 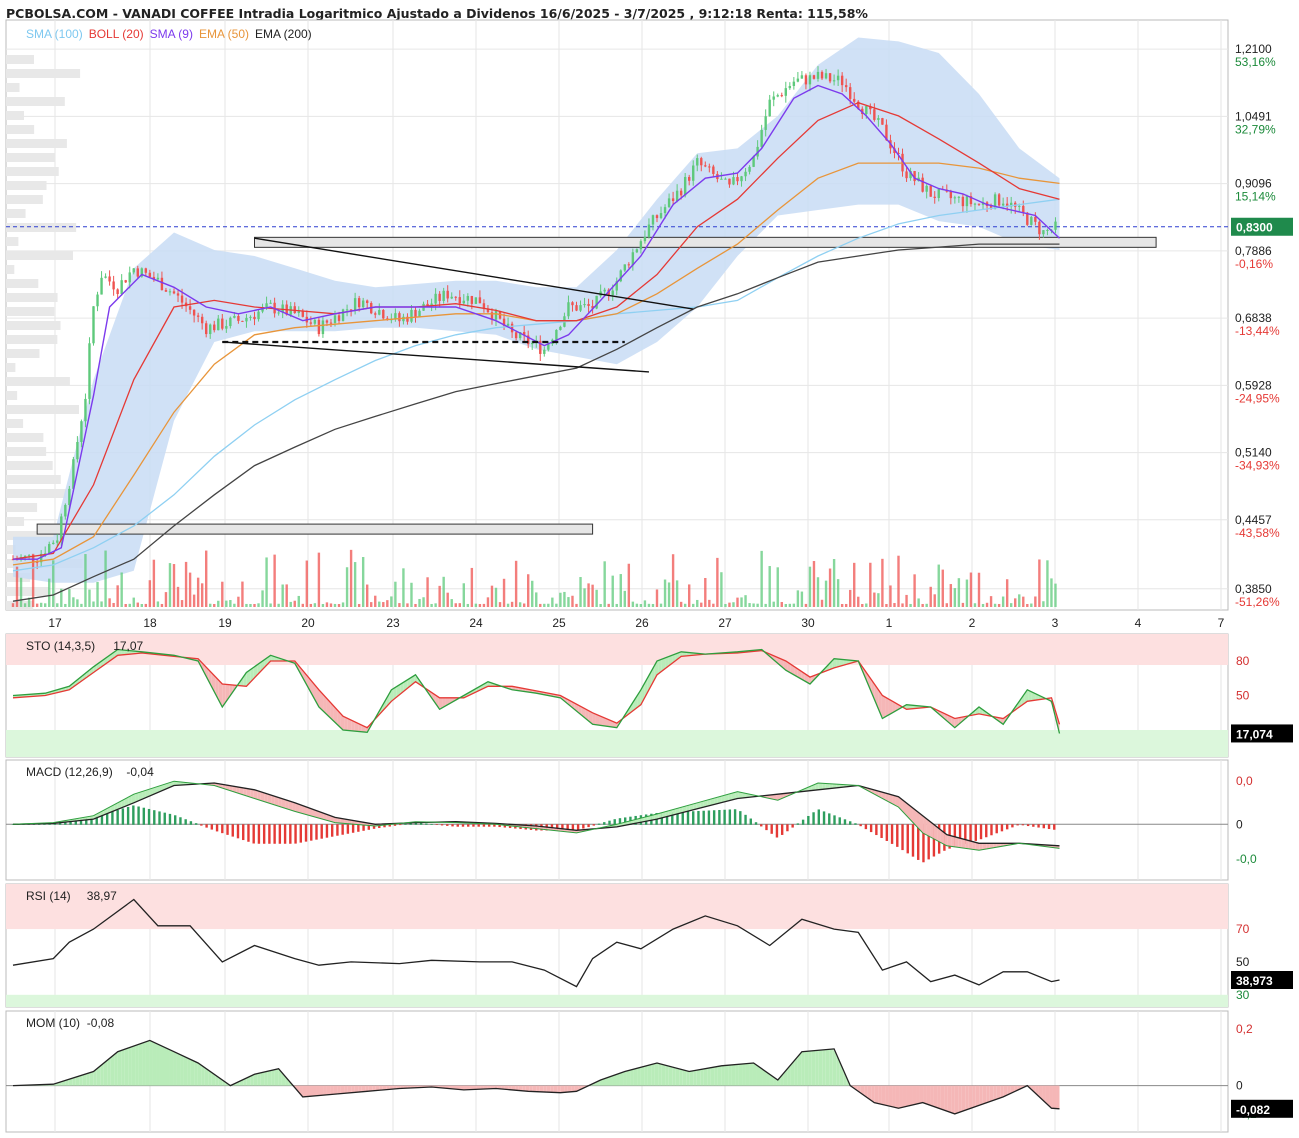 What do you see at coordinates (308, 623) in the screenshot?
I see `x-tick-label: 20` at bounding box center [308, 623].